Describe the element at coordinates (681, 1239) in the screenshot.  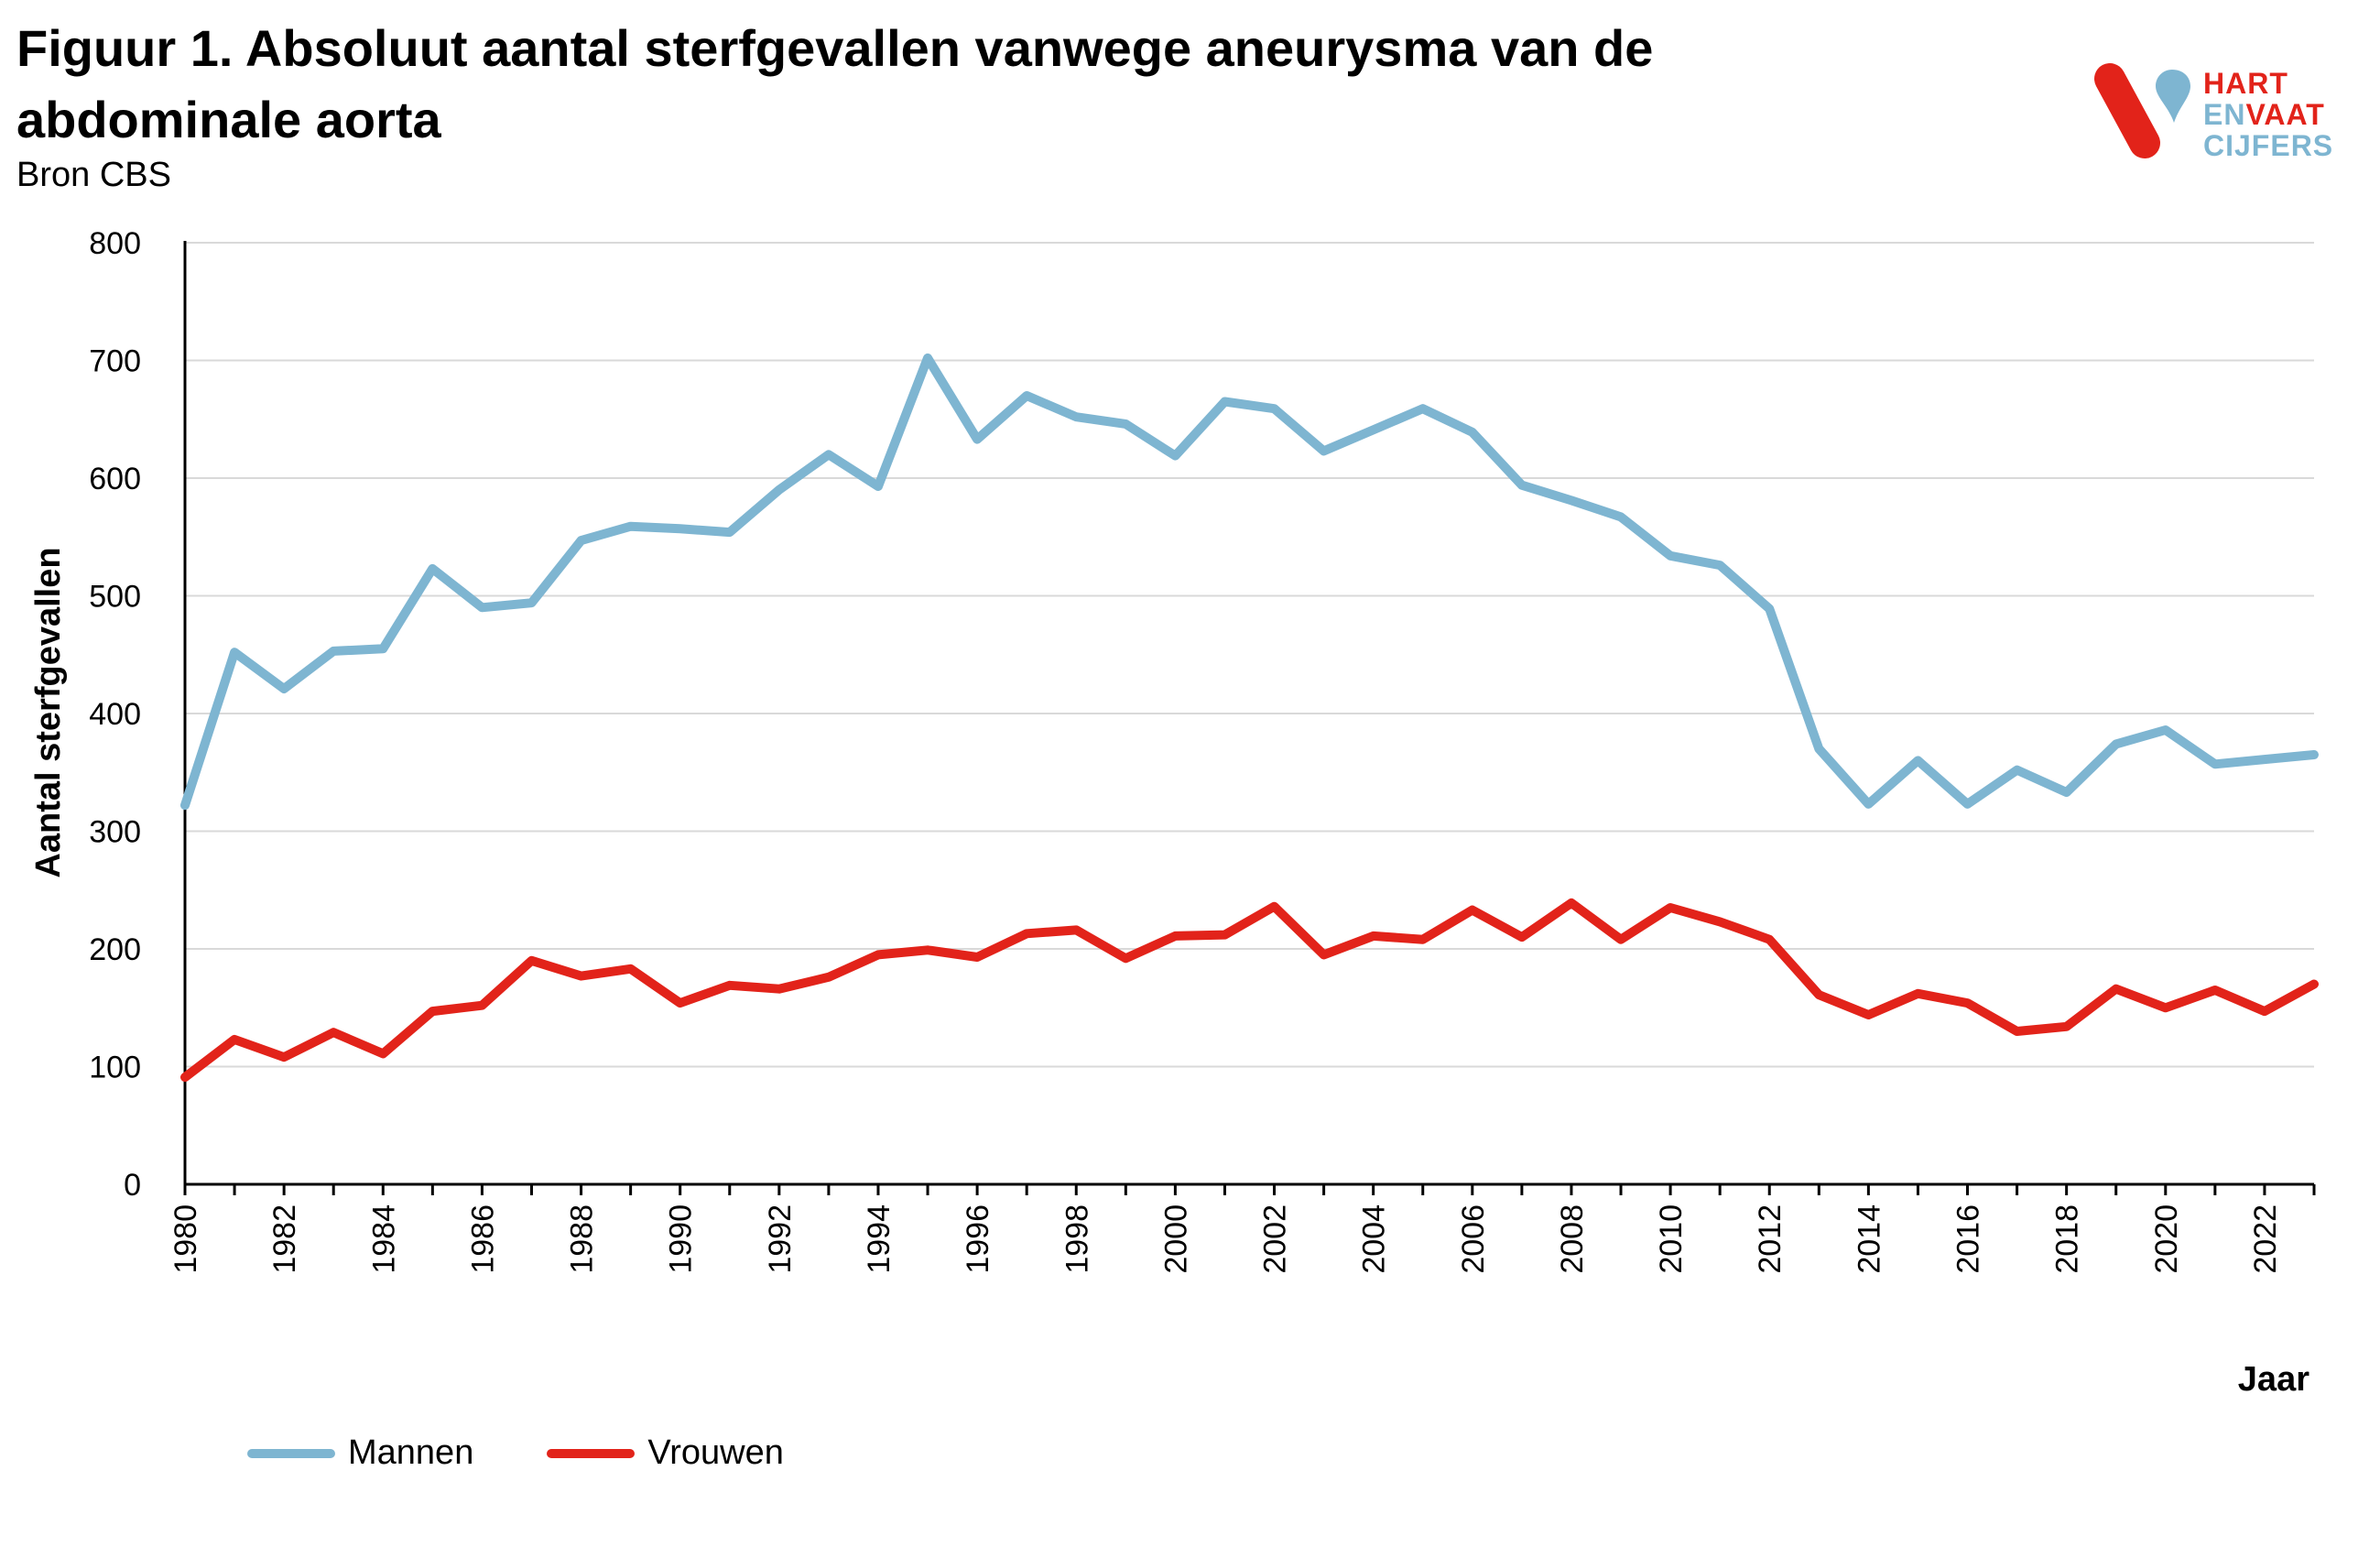
I see `x-tick-label: 1990` at that location.